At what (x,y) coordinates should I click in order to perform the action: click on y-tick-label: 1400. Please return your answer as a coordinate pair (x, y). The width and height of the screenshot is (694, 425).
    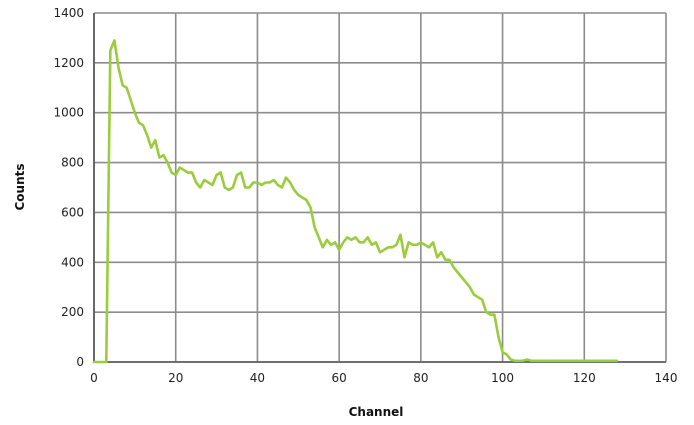
    Looking at the image, I should click on (68, 13).